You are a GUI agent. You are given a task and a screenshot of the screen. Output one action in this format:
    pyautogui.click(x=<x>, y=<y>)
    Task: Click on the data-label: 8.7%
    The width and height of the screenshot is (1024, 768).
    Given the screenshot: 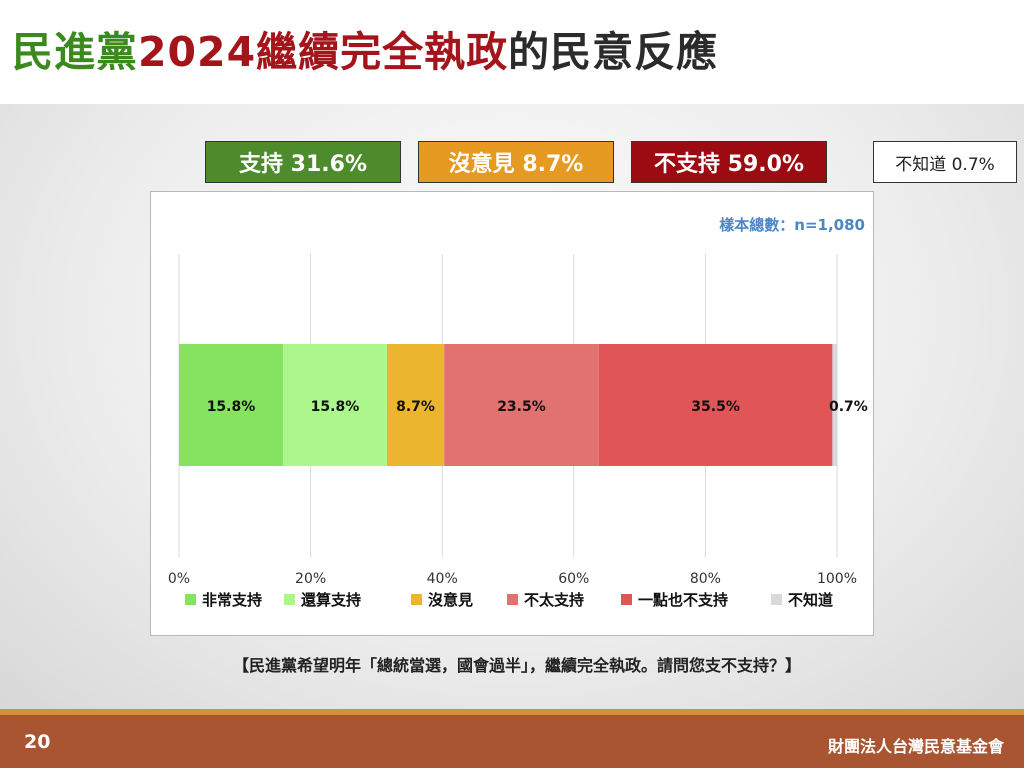 What is the action you would take?
    pyautogui.click(x=415, y=407)
    